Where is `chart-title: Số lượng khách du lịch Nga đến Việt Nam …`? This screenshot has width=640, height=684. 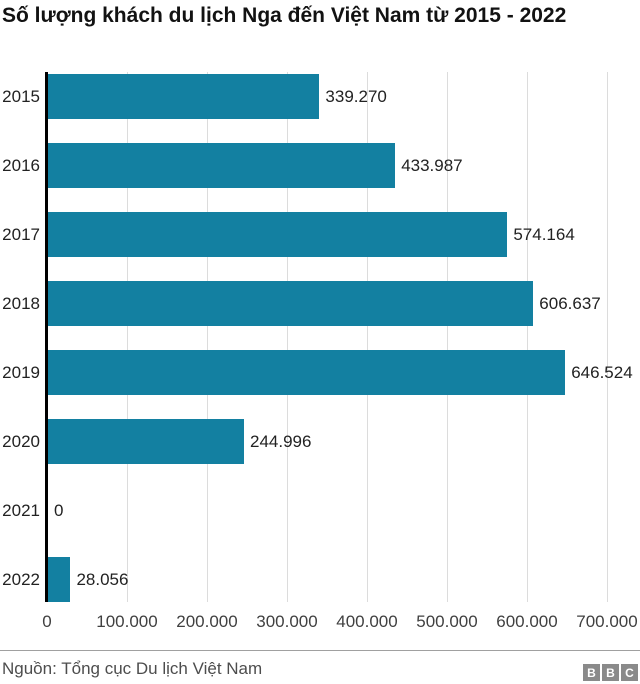 chart-title: Số lượng khách du lịch Nga đến Việt Nam … is located at coordinates (284, 15).